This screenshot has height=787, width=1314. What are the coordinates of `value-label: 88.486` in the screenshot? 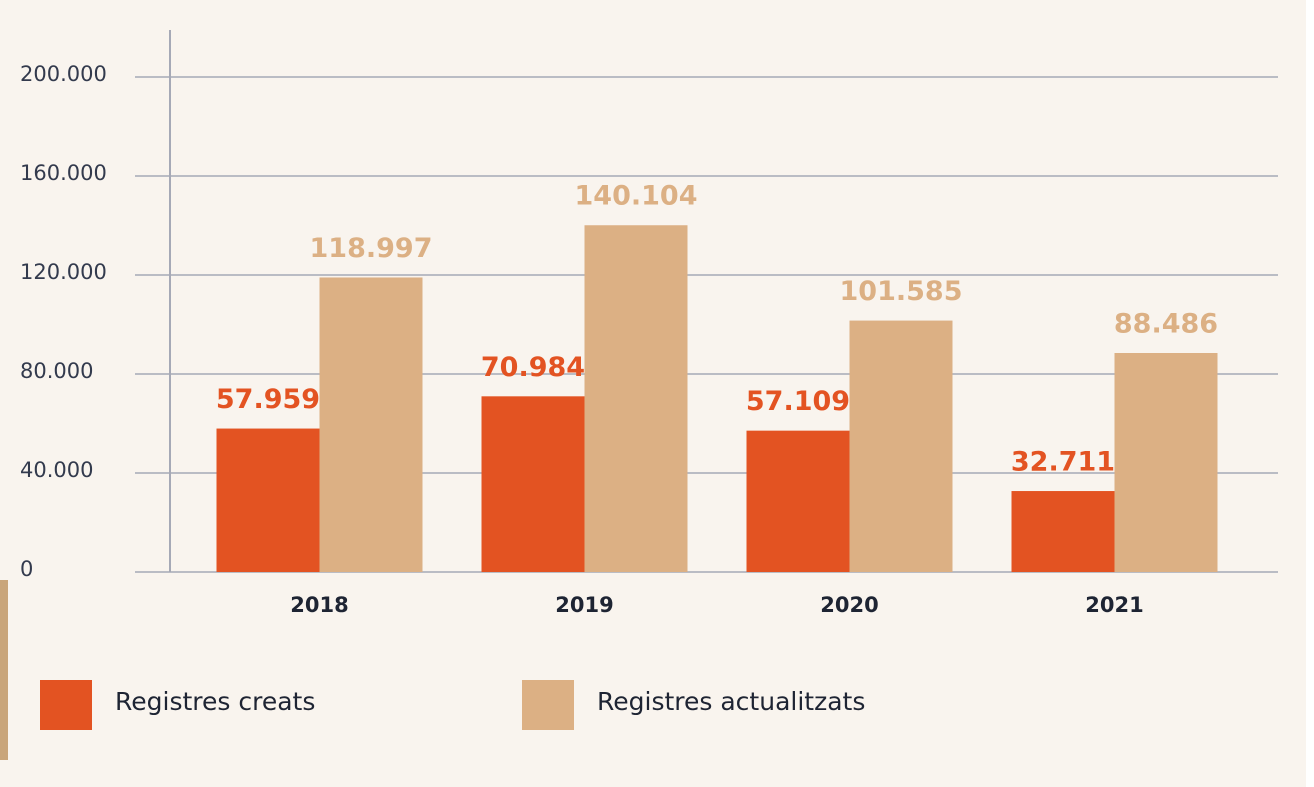 It's located at (1166, 323).